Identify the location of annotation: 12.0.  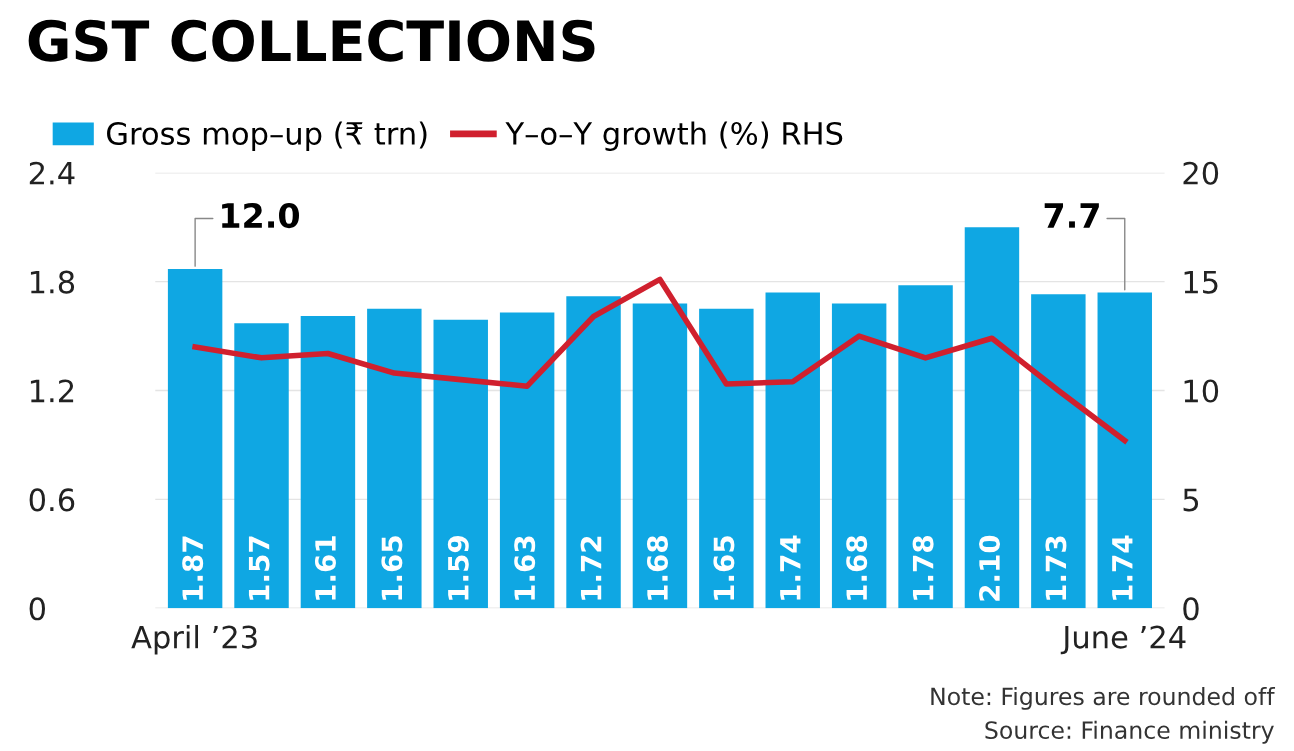
(261, 215).